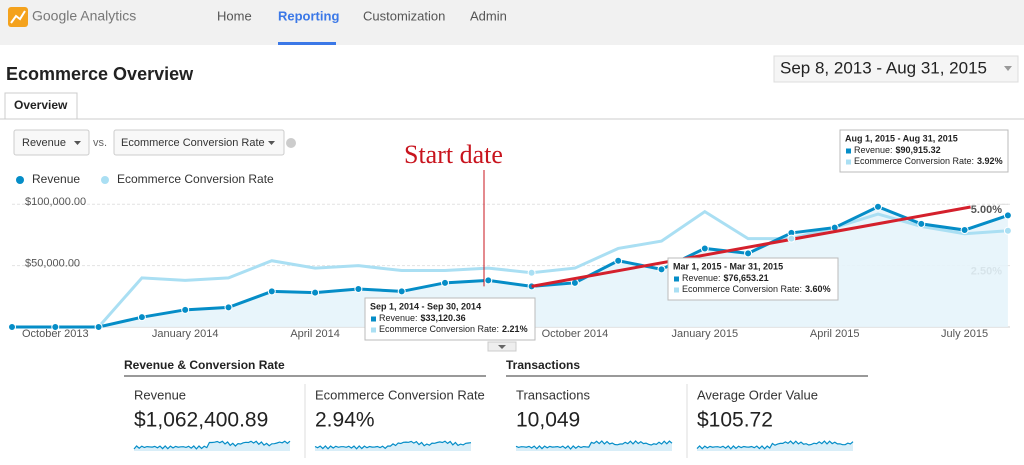  I want to click on tooltip-line: Ecommerce Conversion Rate: 3.60%, so click(756, 289).